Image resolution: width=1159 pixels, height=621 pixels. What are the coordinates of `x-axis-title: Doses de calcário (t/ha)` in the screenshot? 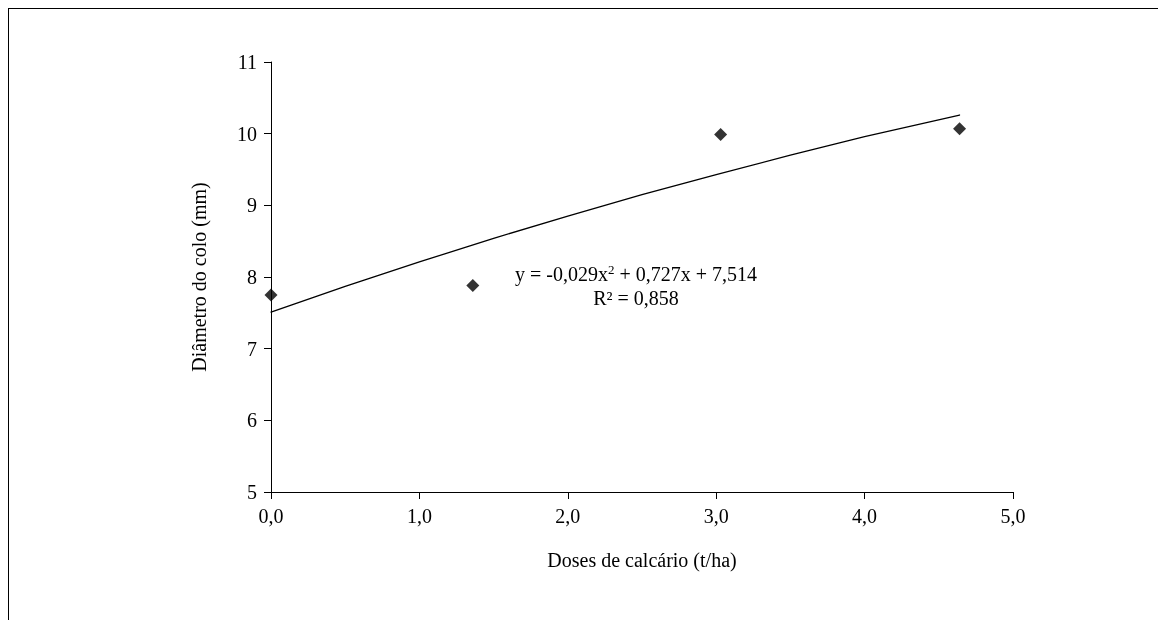 It's located at (642, 560).